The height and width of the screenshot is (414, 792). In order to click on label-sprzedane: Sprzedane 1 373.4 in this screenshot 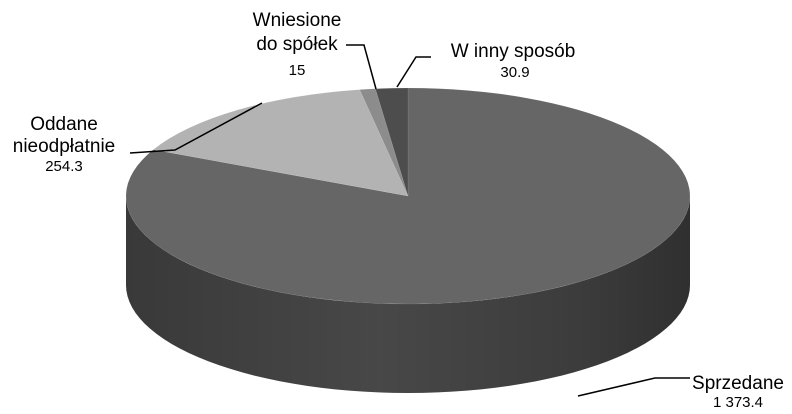, I will do `click(738, 392)`.